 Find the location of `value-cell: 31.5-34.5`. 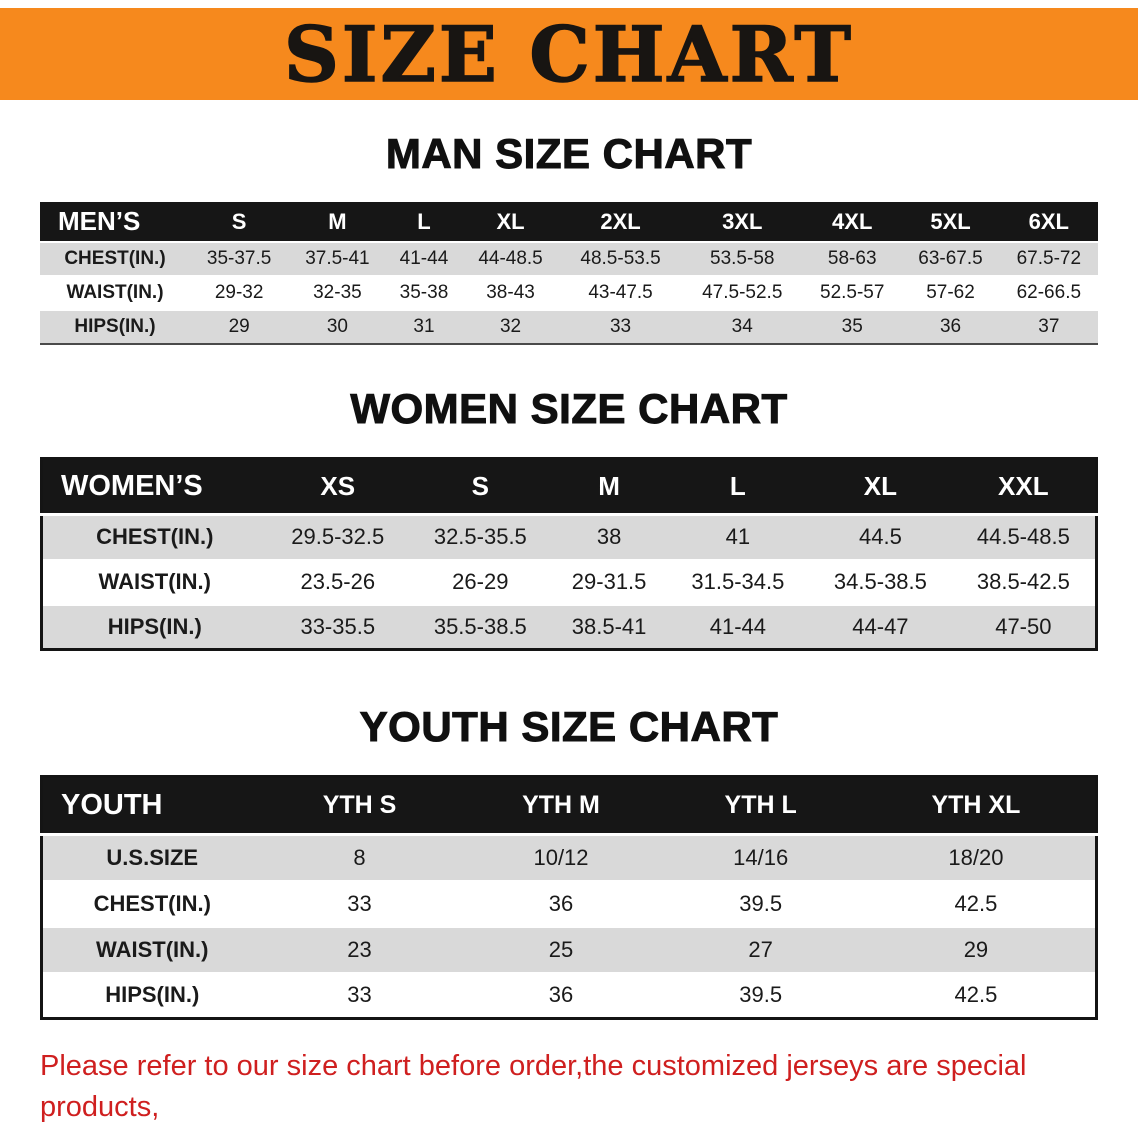

value-cell: 31.5-34.5 is located at coordinates (738, 581).